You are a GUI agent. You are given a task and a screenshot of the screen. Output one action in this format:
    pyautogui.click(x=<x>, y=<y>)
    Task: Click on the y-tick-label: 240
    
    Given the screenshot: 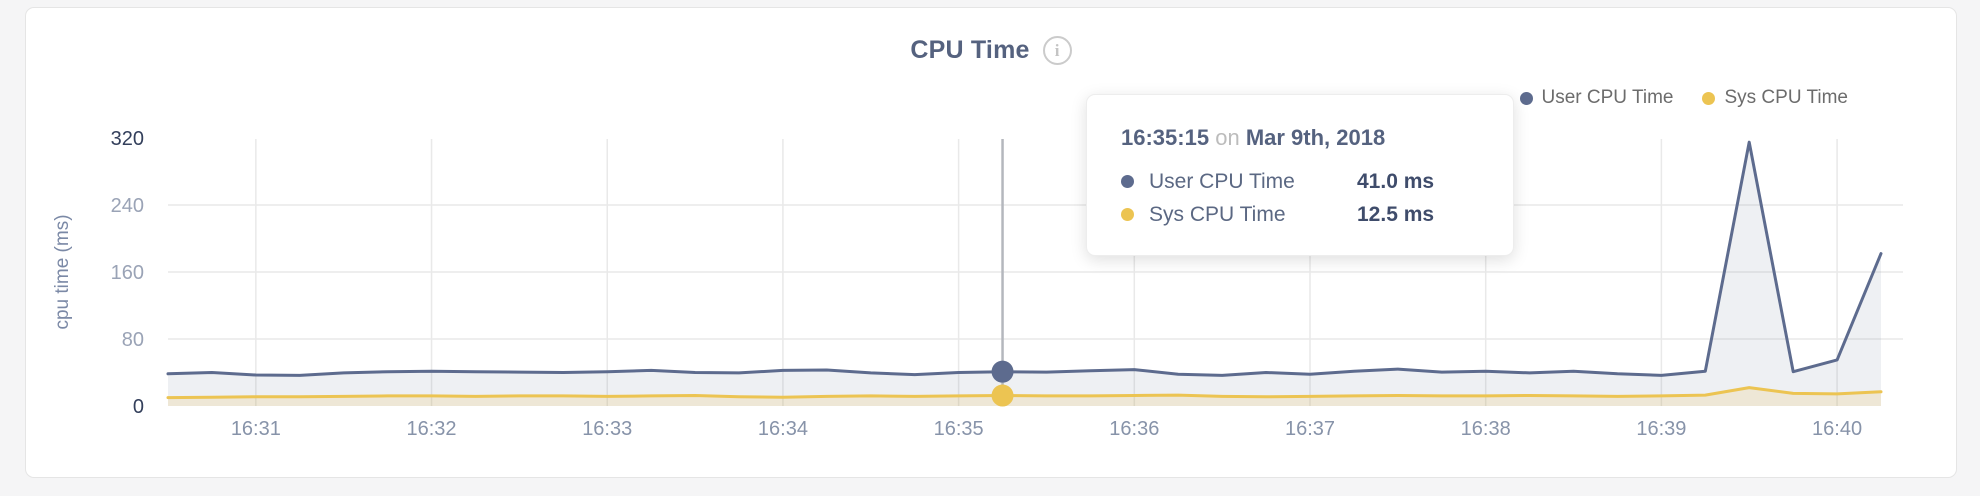 What is the action you would take?
    pyautogui.click(x=127, y=206)
    